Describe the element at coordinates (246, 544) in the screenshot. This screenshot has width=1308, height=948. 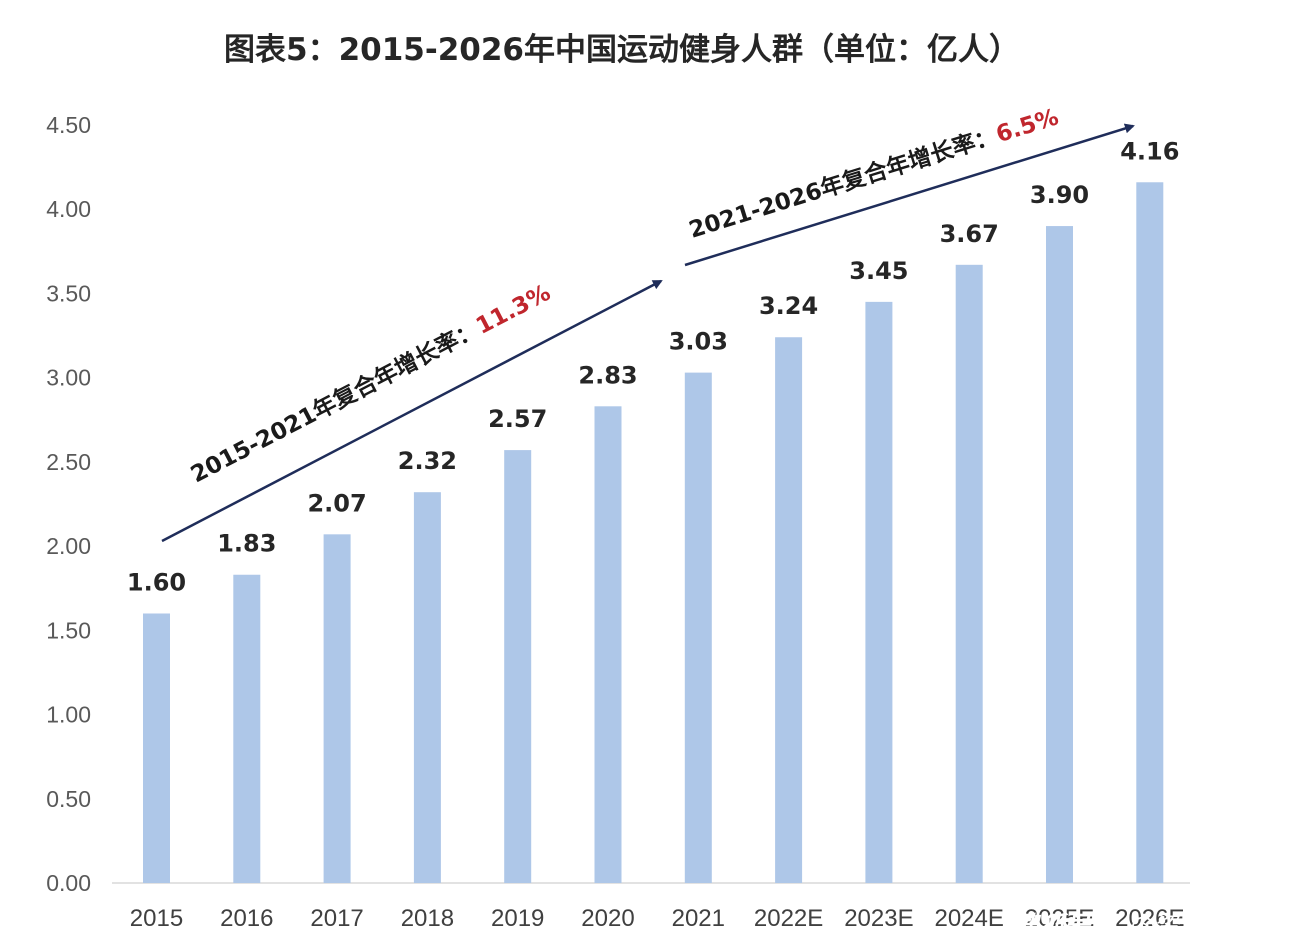
I see `data-label-2016: 1.83` at that location.